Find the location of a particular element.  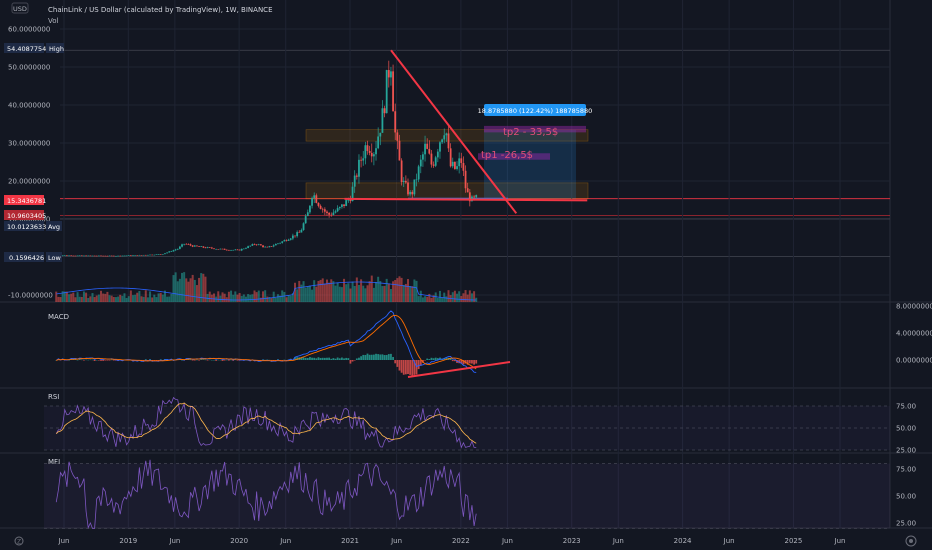

low-label-group: 0.1596426 Low is located at coordinates (33, 257).